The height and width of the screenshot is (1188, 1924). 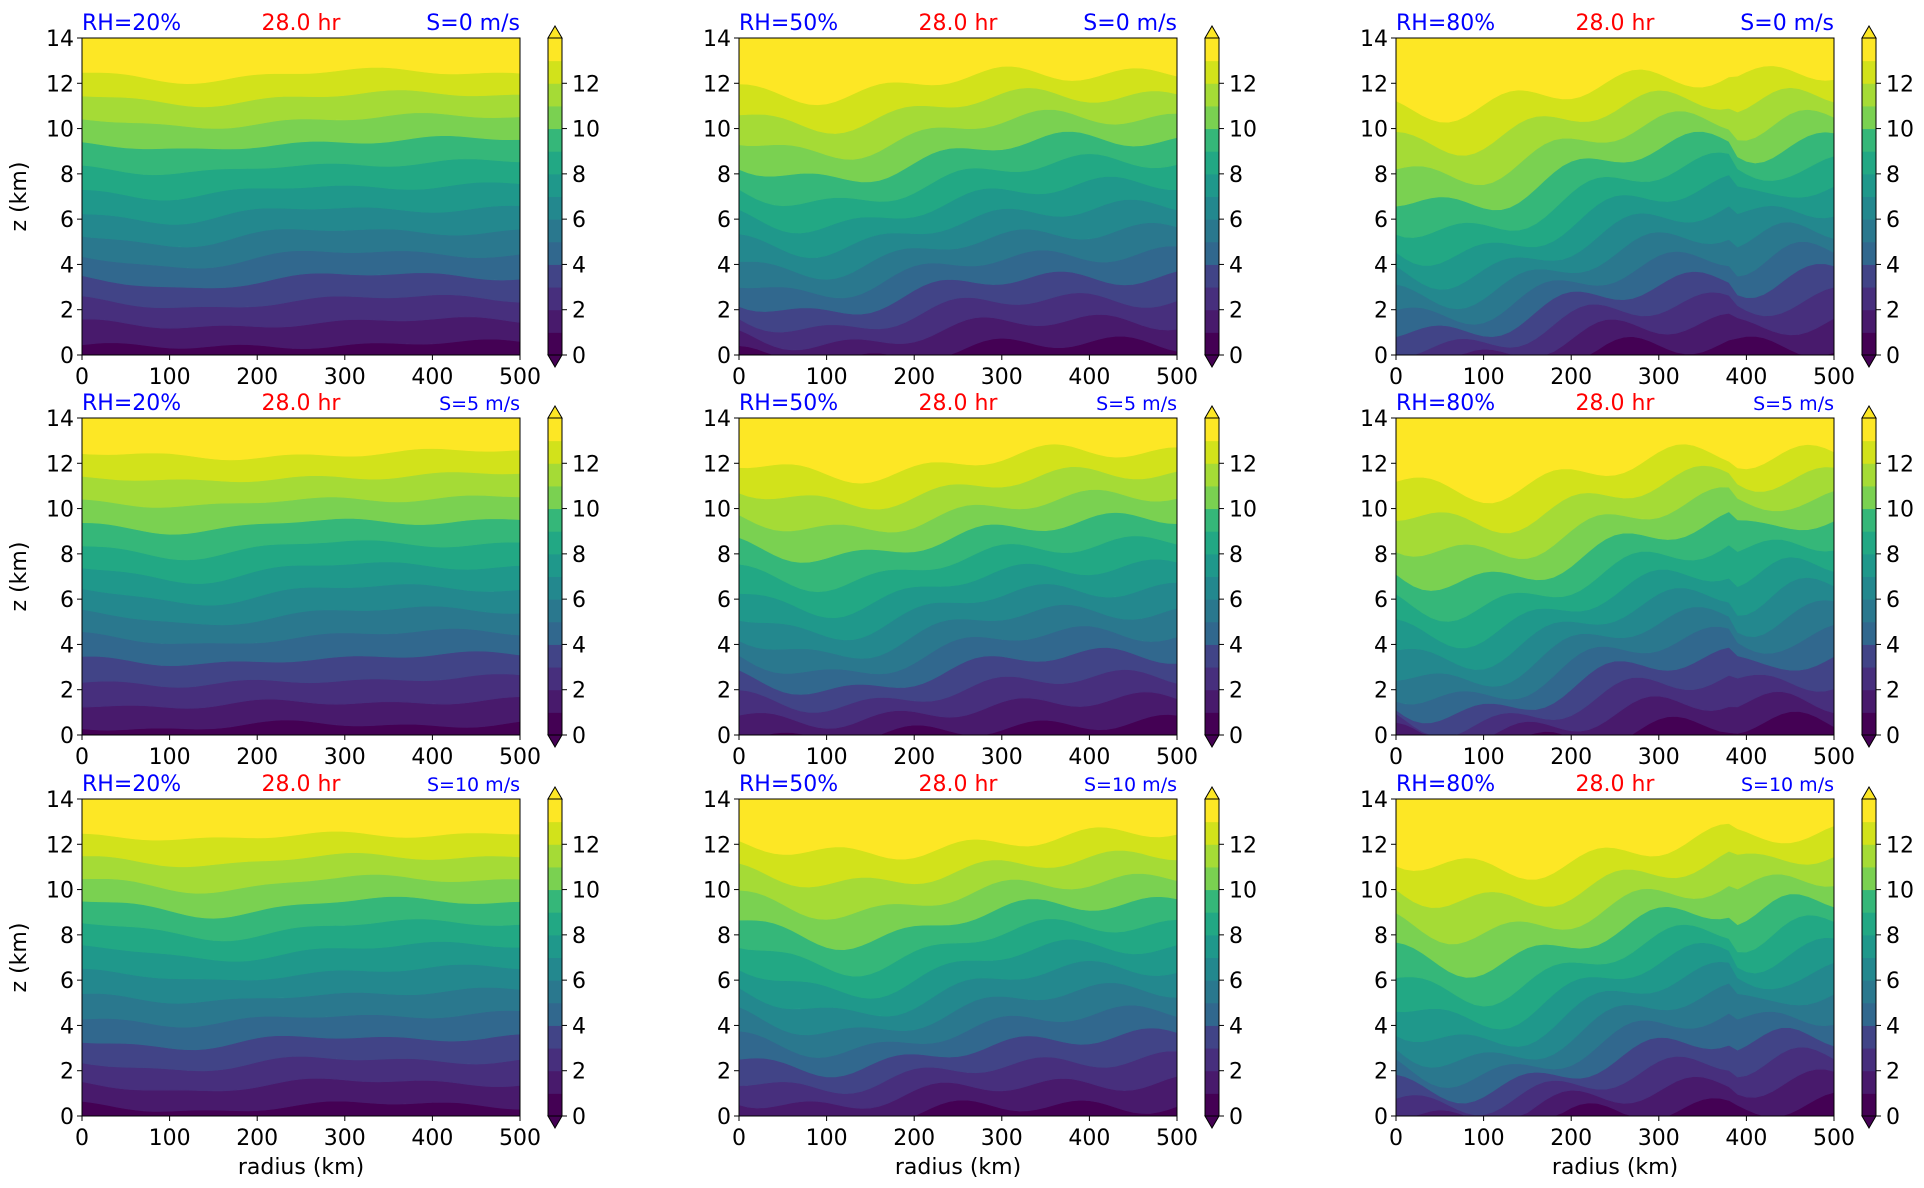 I want to click on colorbar-tick-label: 0, so click(x=1893, y=736).